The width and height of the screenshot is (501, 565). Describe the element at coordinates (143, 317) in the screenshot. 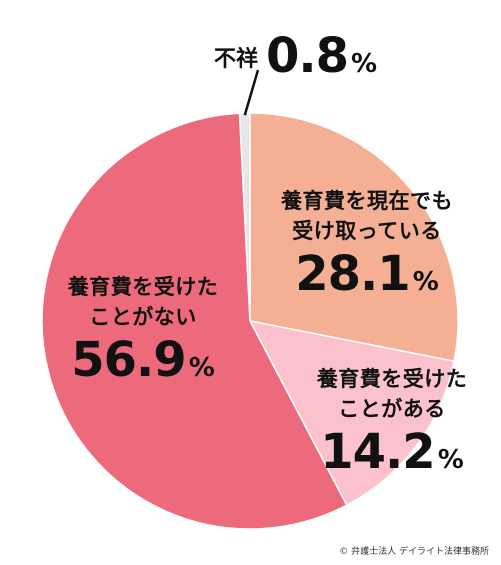

I see `slice-label-line: ことがない` at that location.